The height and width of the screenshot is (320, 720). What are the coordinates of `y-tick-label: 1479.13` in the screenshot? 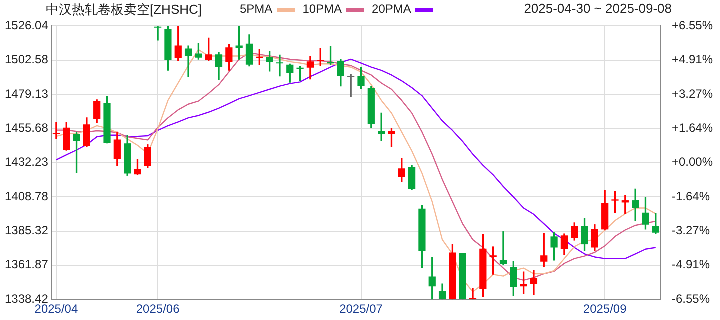 It's located at (26, 93).